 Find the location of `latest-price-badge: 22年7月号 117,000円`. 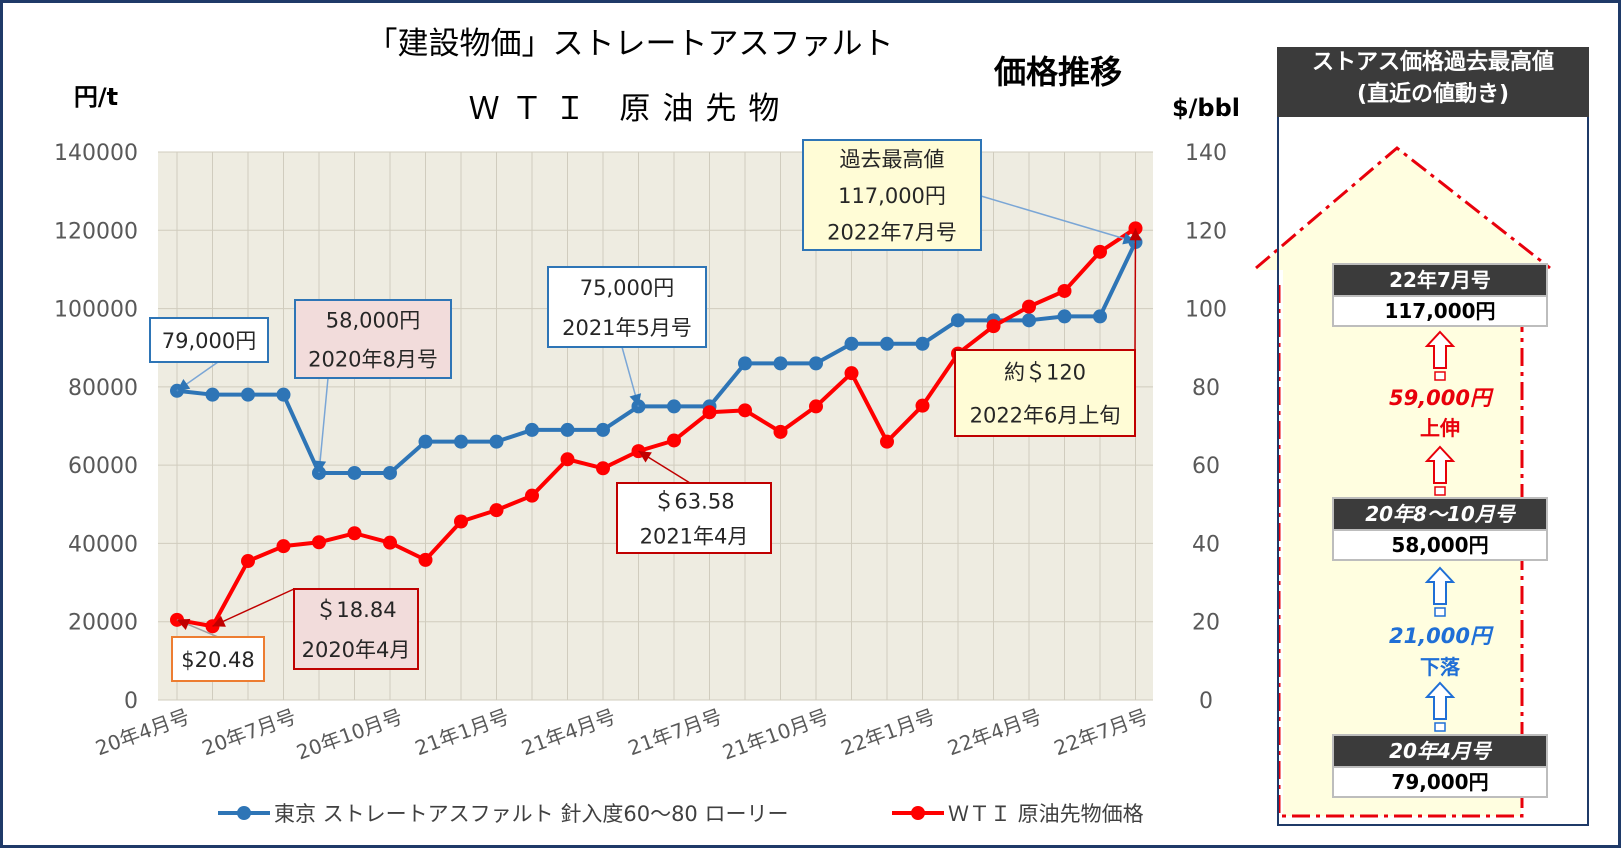

latest-price-badge: 22年7月号 117,000円 is located at coordinates (1440, 295).